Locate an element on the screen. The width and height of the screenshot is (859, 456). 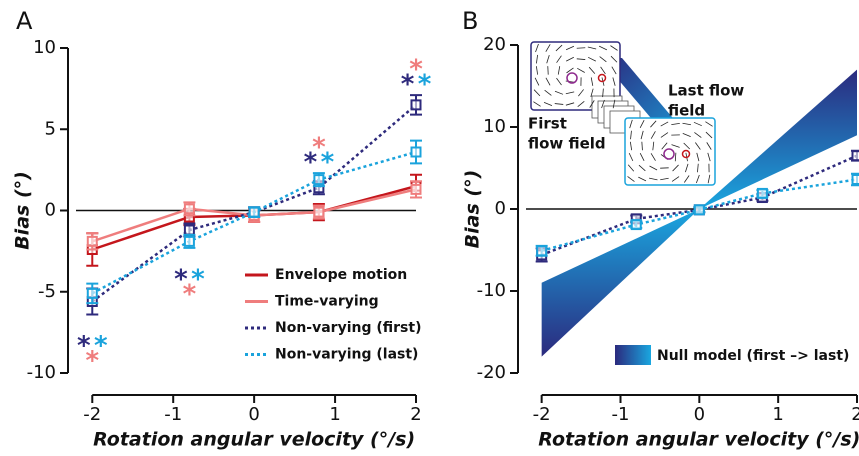
flow-arrows is located at coordinates (623, 113).